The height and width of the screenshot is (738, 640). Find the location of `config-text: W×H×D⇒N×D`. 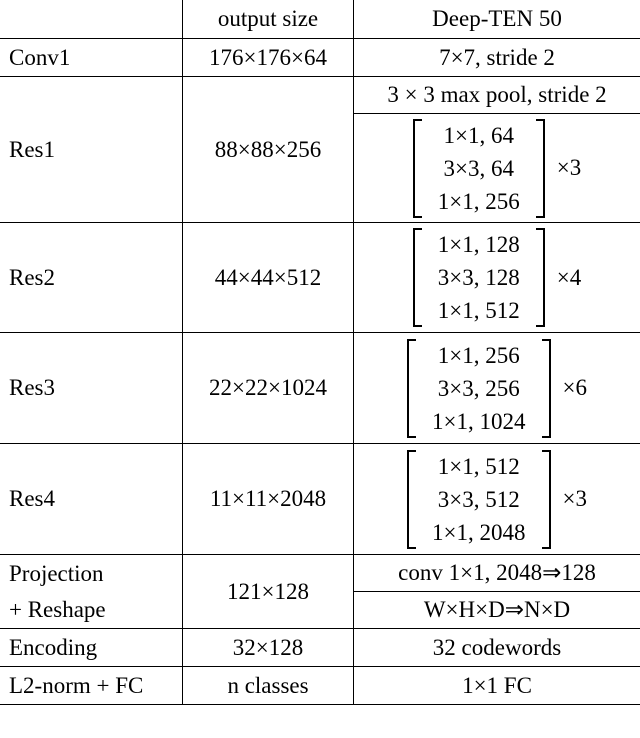

config-text: W×H×D⇒N×D is located at coordinates (497, 609).